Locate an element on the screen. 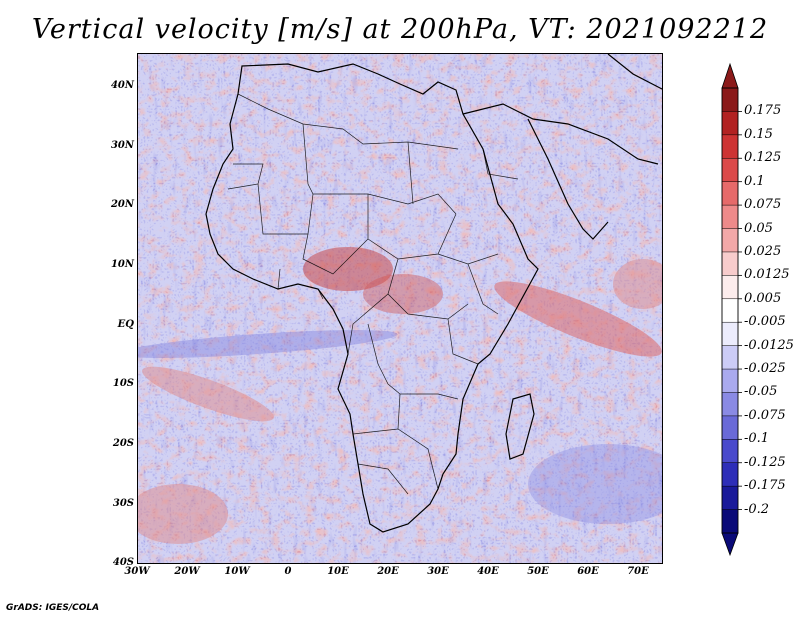  colorbar-label: -0.0125 is located at coordinates (769, 345).